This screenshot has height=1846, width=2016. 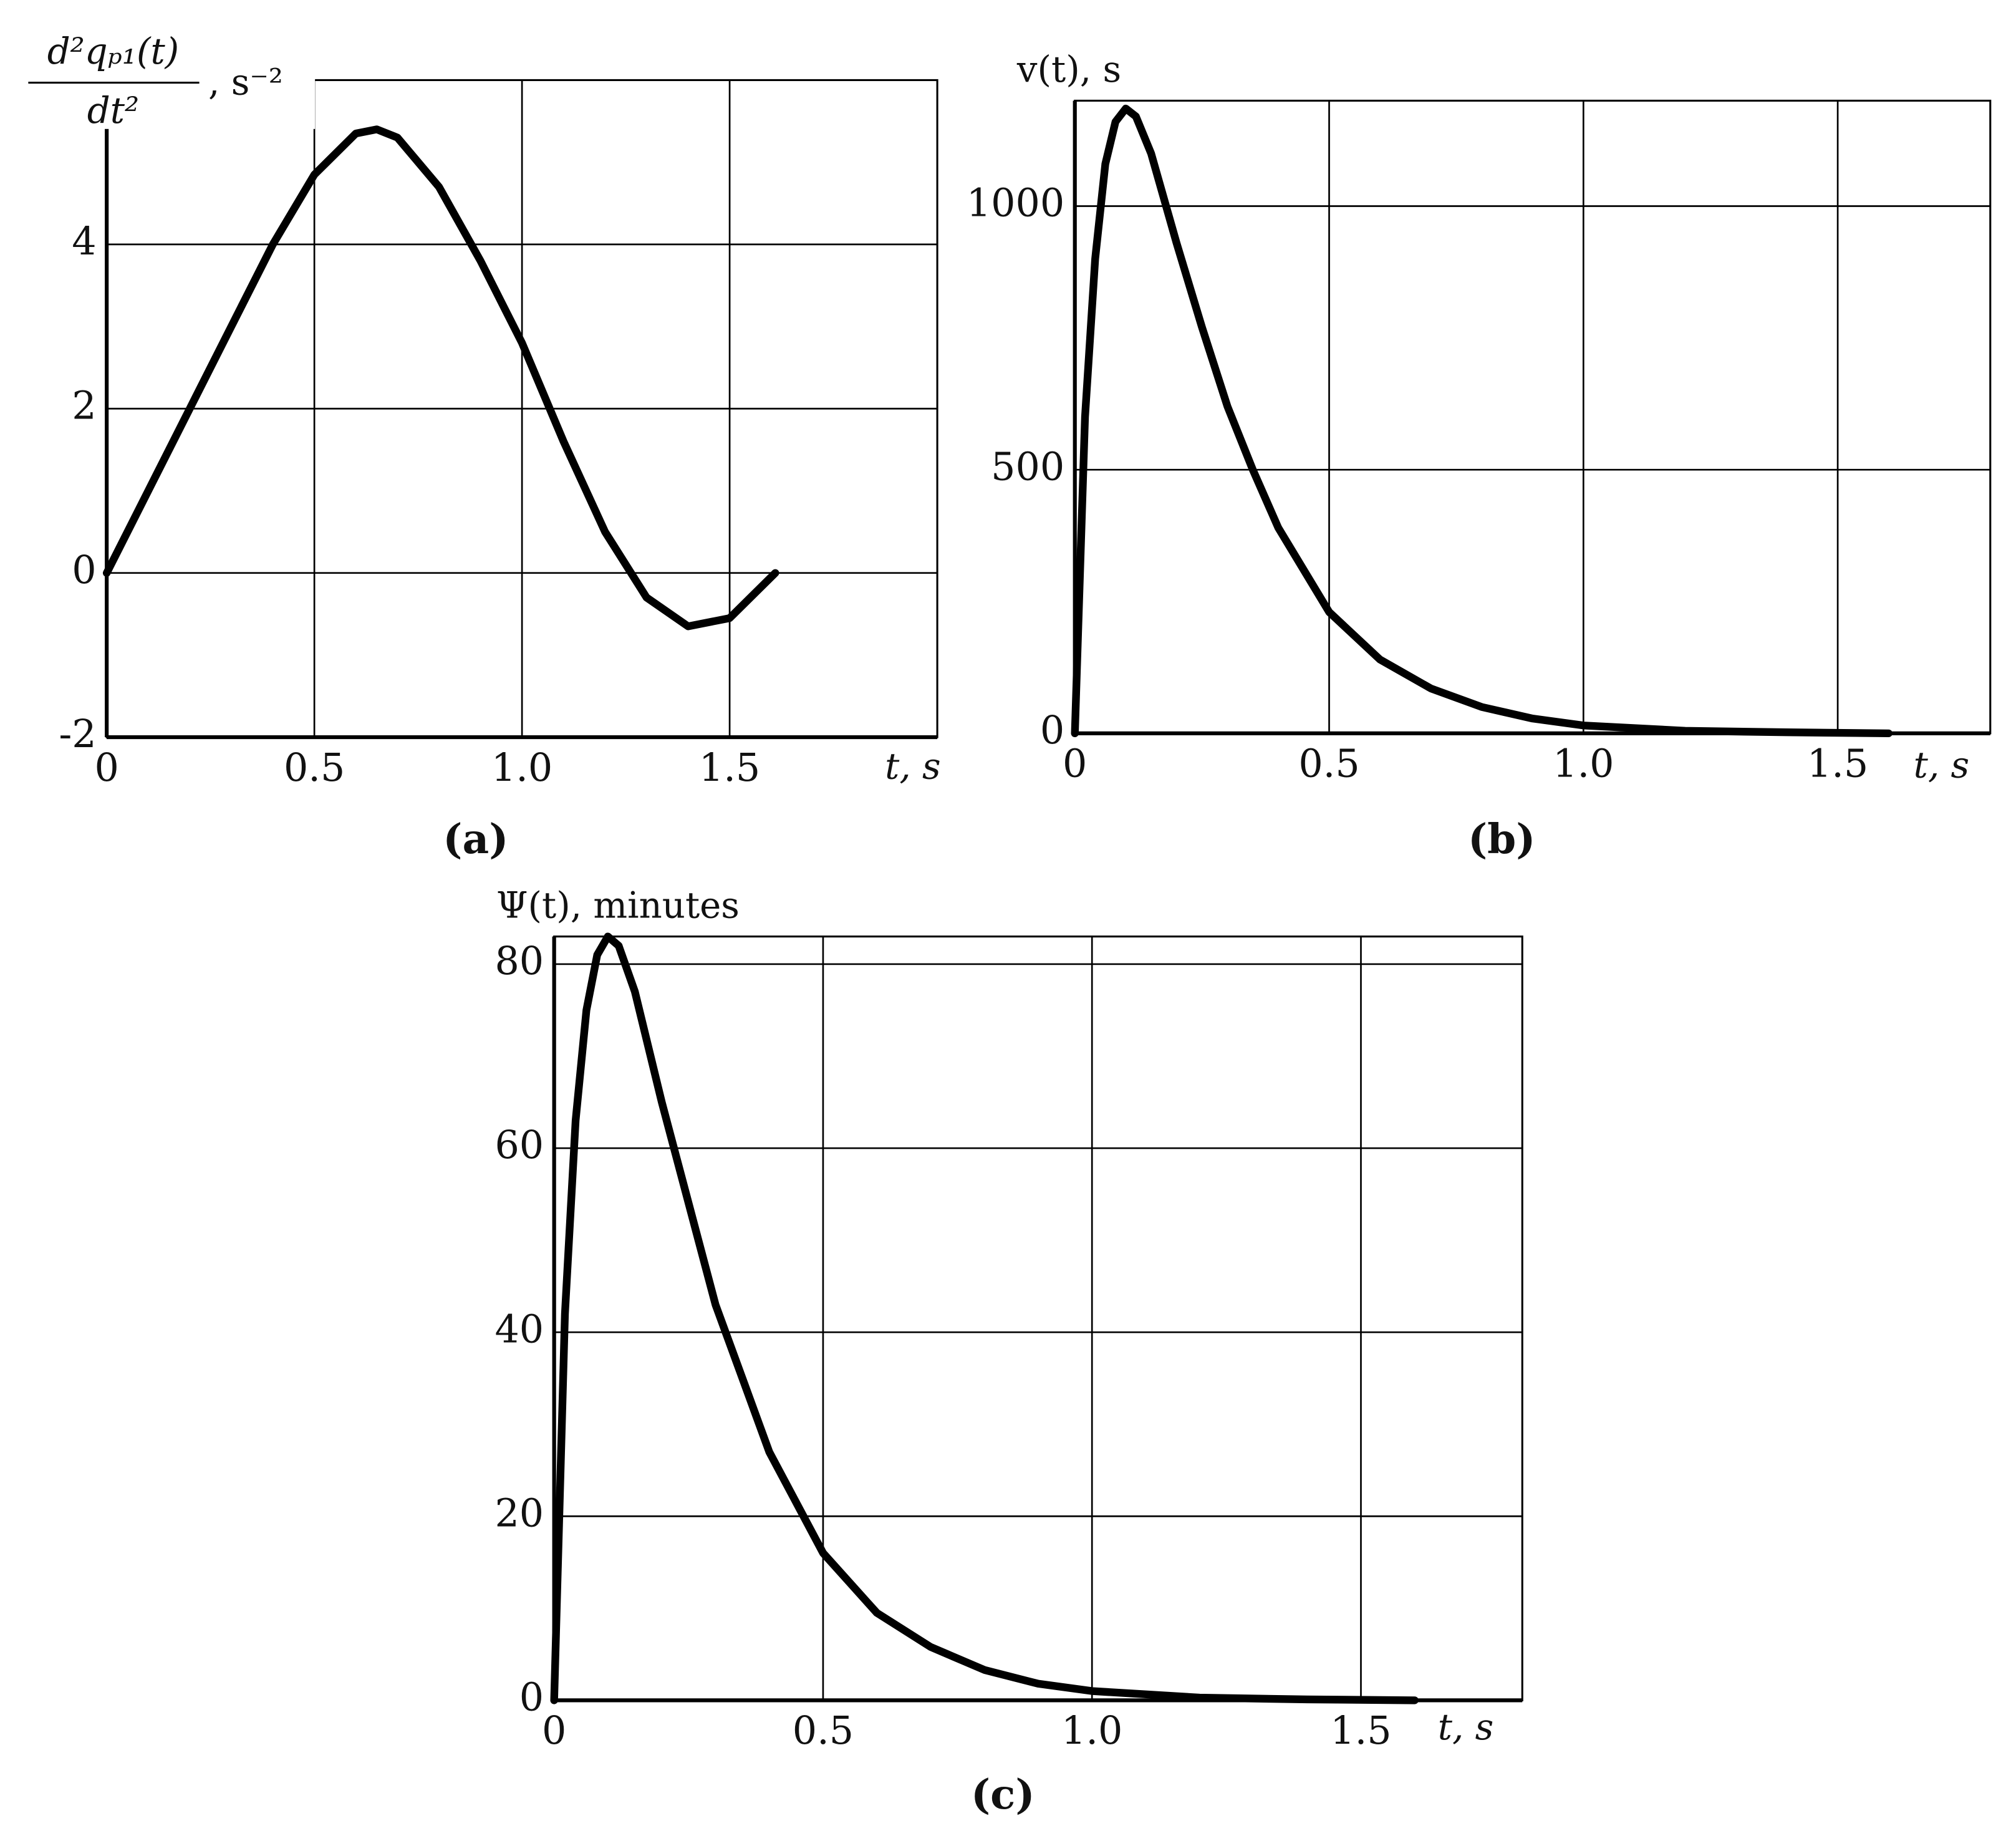 I want to click on y-tick-label: 40, so click(x=519, y=1329).